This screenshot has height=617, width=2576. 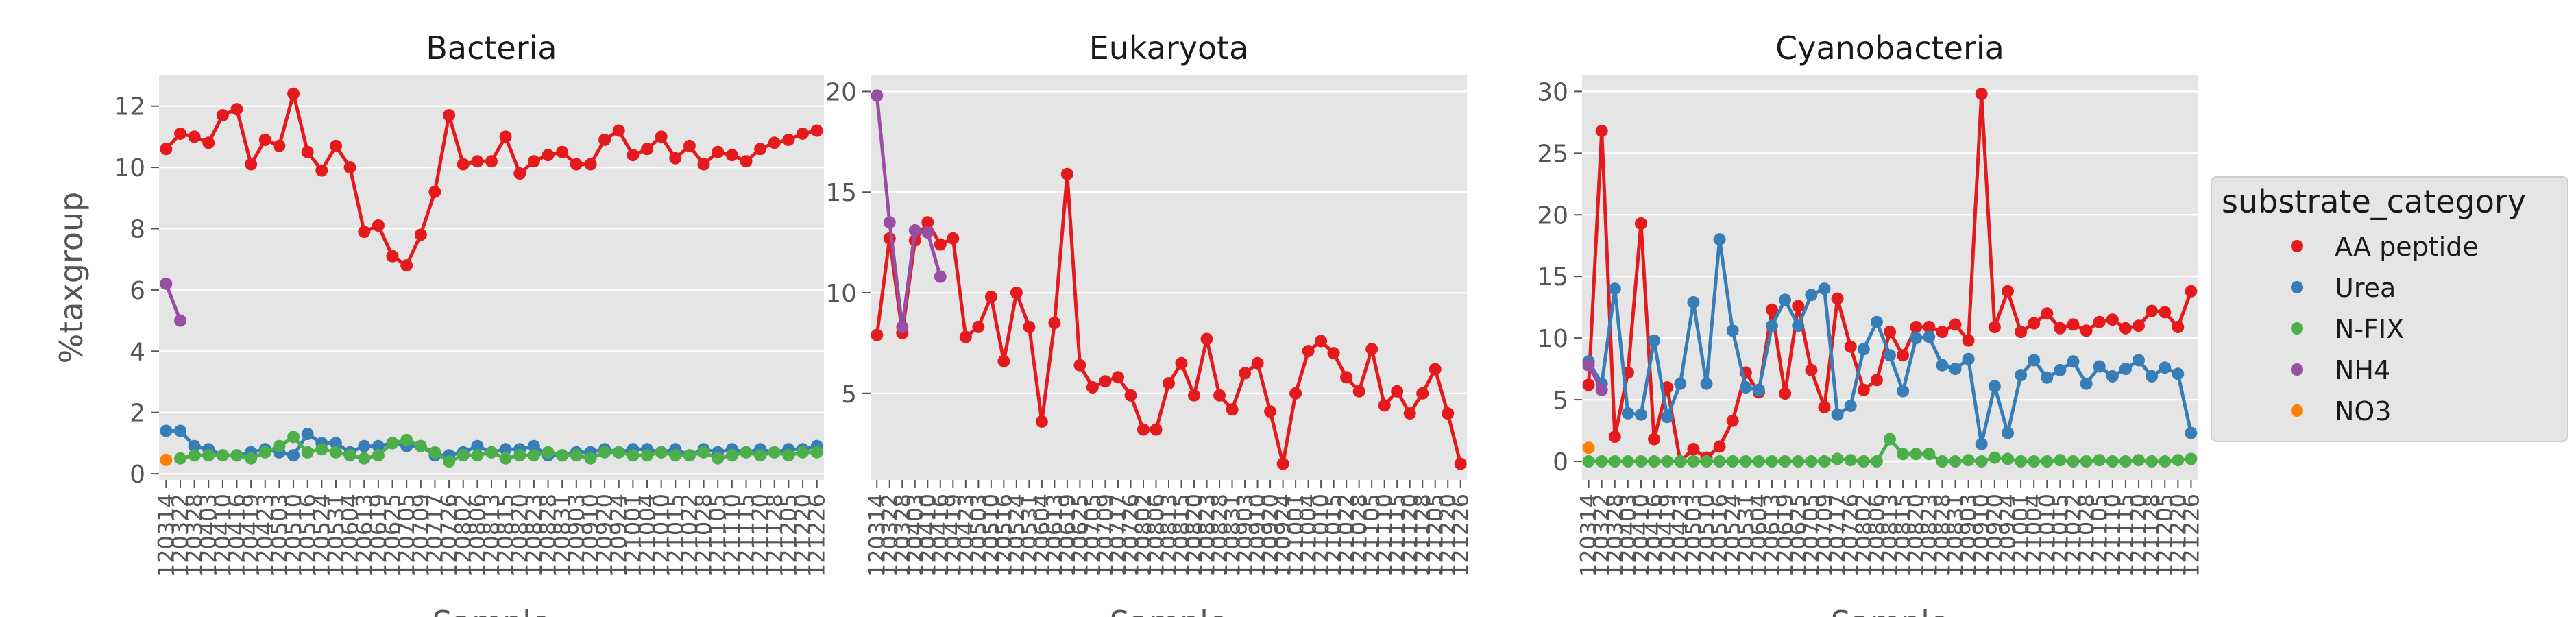 I want to click on x-tick-label: 121128, so click(x=1422, y=536).